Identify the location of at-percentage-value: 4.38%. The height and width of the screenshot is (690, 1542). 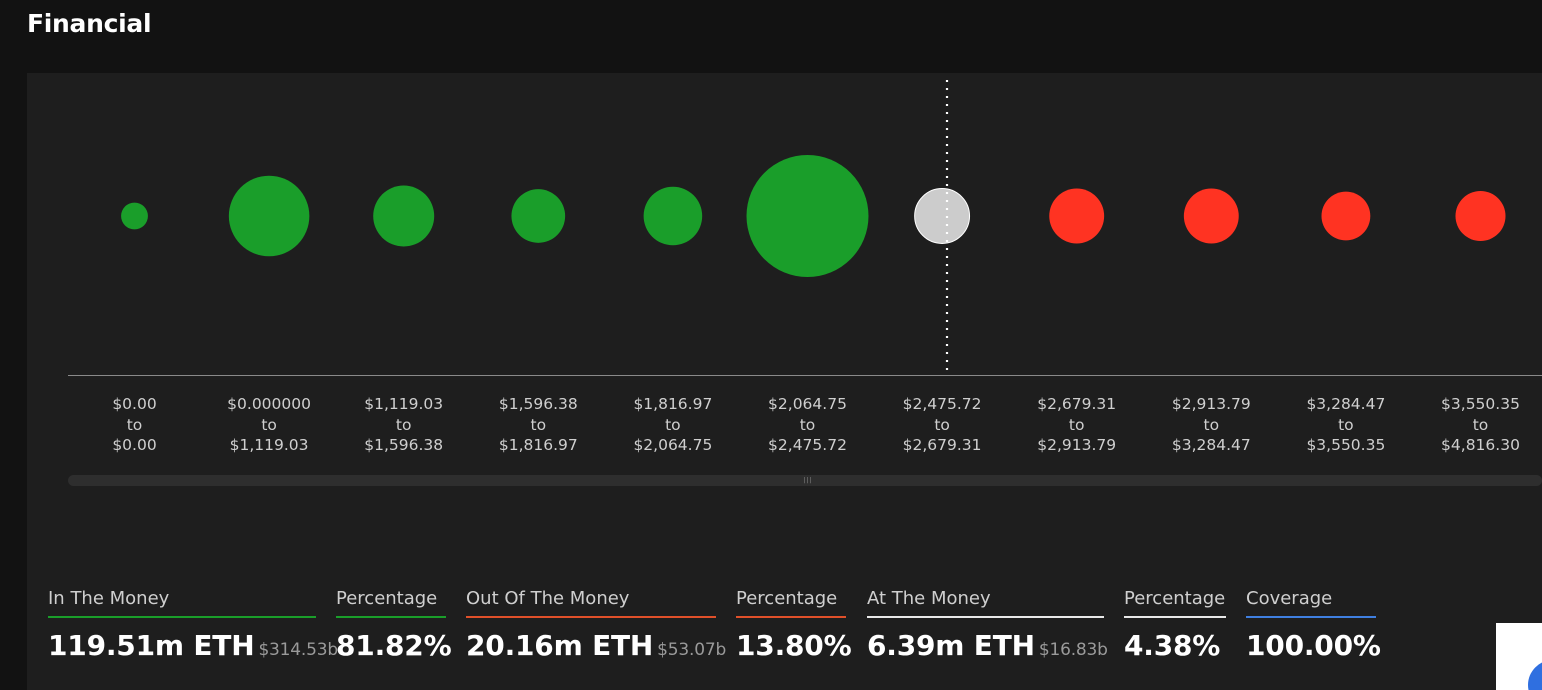
(1172, 645).